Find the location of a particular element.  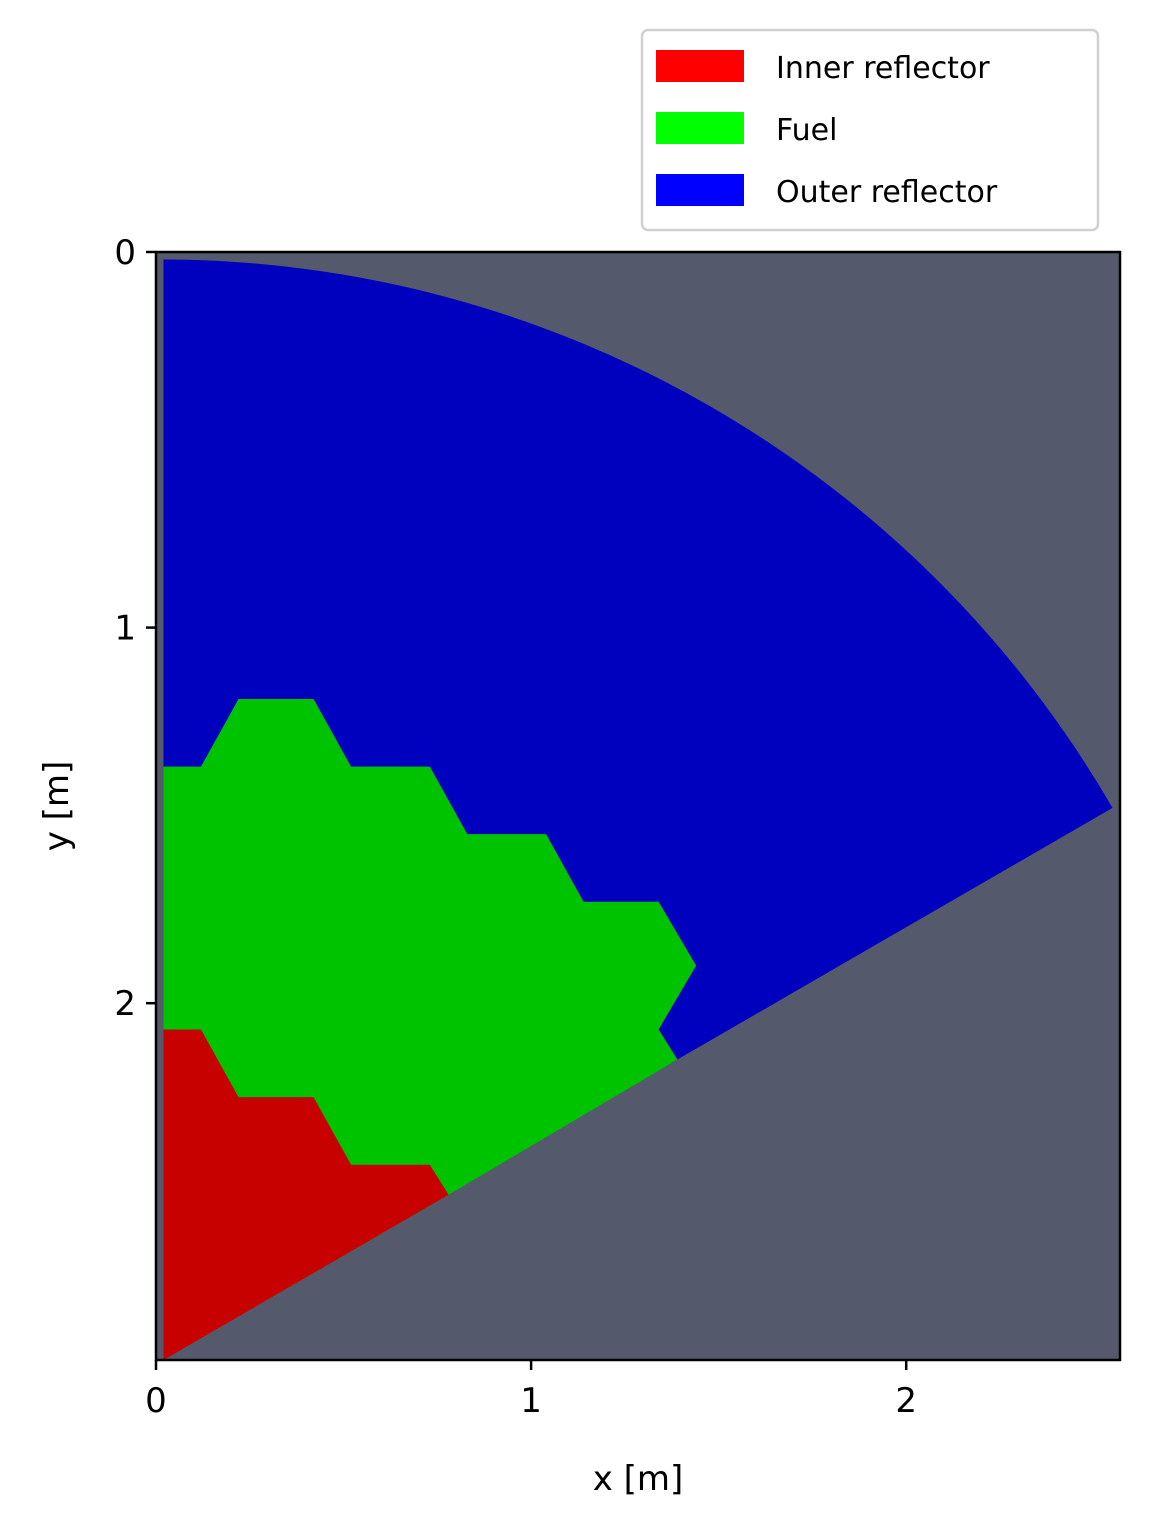

x-tick-label: 0 is located at coordinates (156, 1401).